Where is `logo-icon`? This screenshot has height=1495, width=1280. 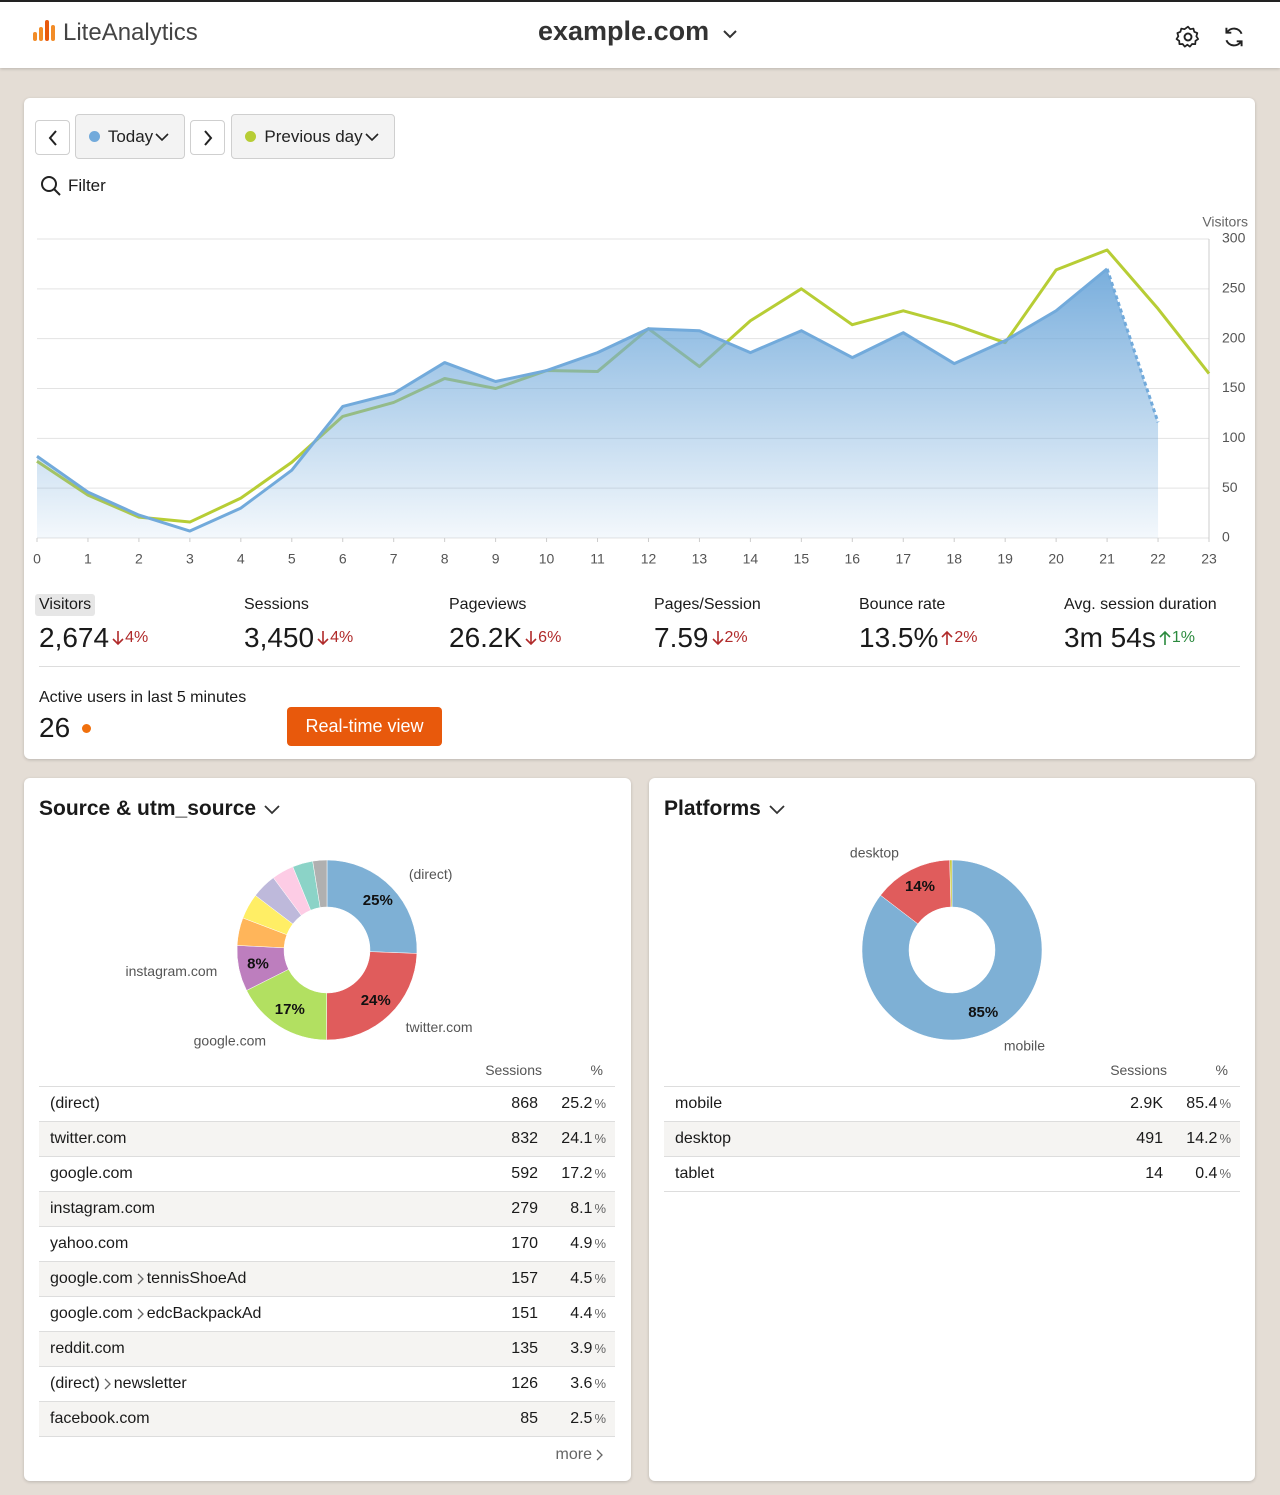 logo-icon is located at coordinates (44, 30).